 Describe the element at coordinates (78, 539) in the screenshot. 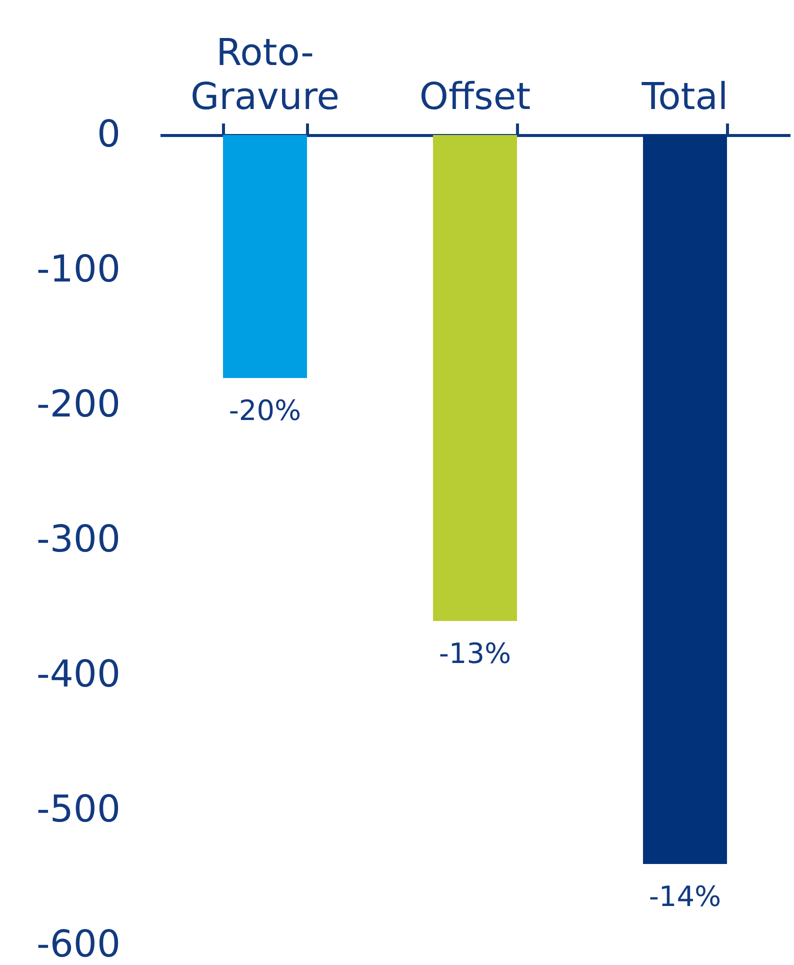

I see `y-tick-label: -300` at that location.